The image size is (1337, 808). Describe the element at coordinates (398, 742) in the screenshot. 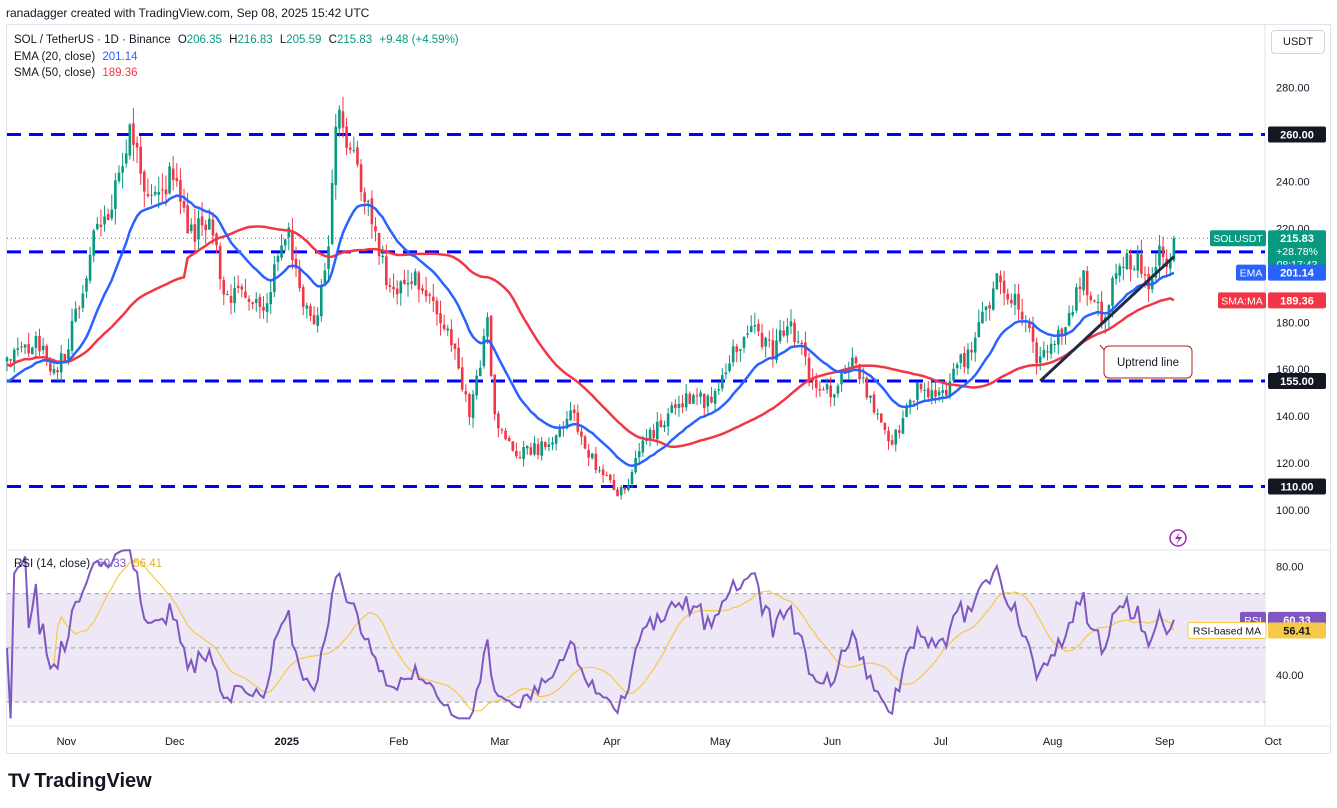

I see `time-tick-label: Feb` at that location.